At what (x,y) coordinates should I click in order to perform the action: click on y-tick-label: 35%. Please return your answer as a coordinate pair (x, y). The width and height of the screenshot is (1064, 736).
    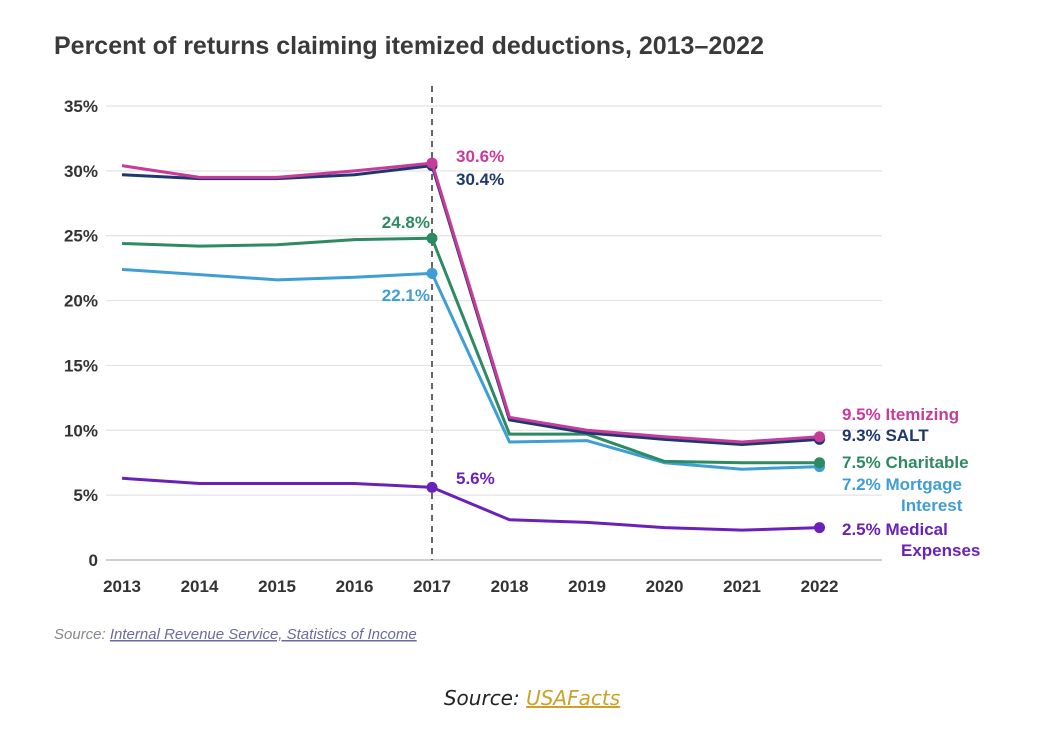
    Looking at the image, I should click on (81, 106).